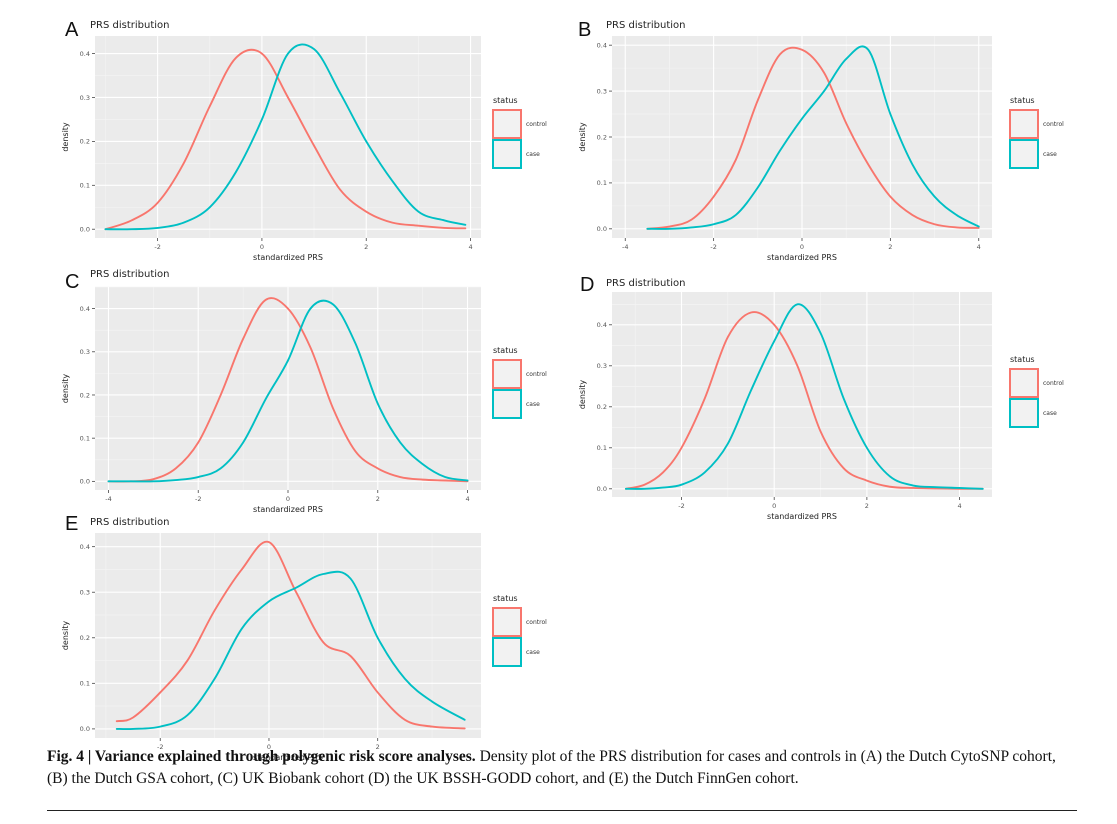 This screenshot has width=1117, height=824. I want to click on panel-letter: B, so click(584, 30).